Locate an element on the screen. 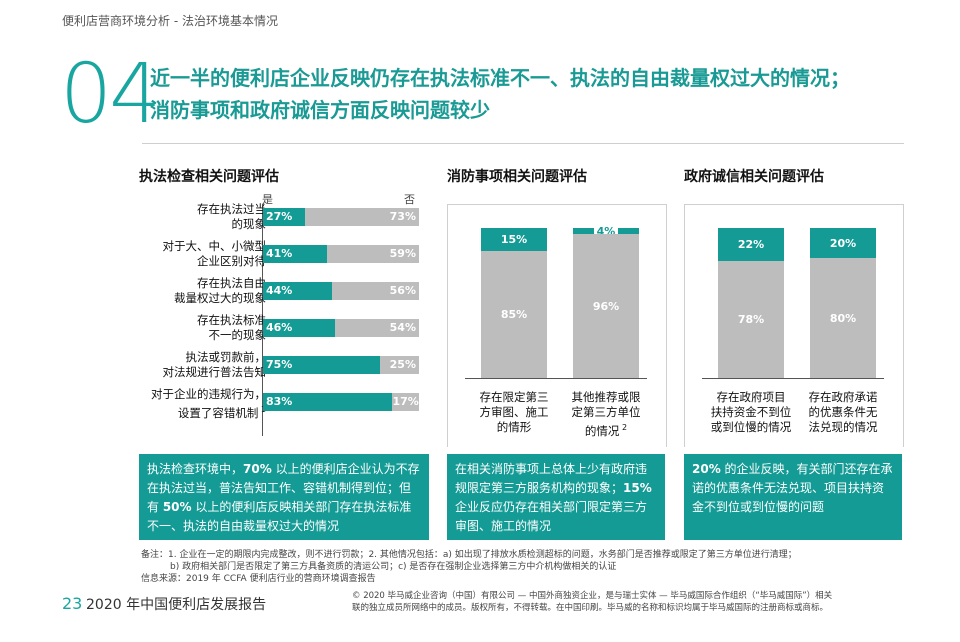 This screenshot has height=642, width=960. chart2-category-label: 存在限定第三 方审图、施工 的情形 is located at coordinates (514, 412).